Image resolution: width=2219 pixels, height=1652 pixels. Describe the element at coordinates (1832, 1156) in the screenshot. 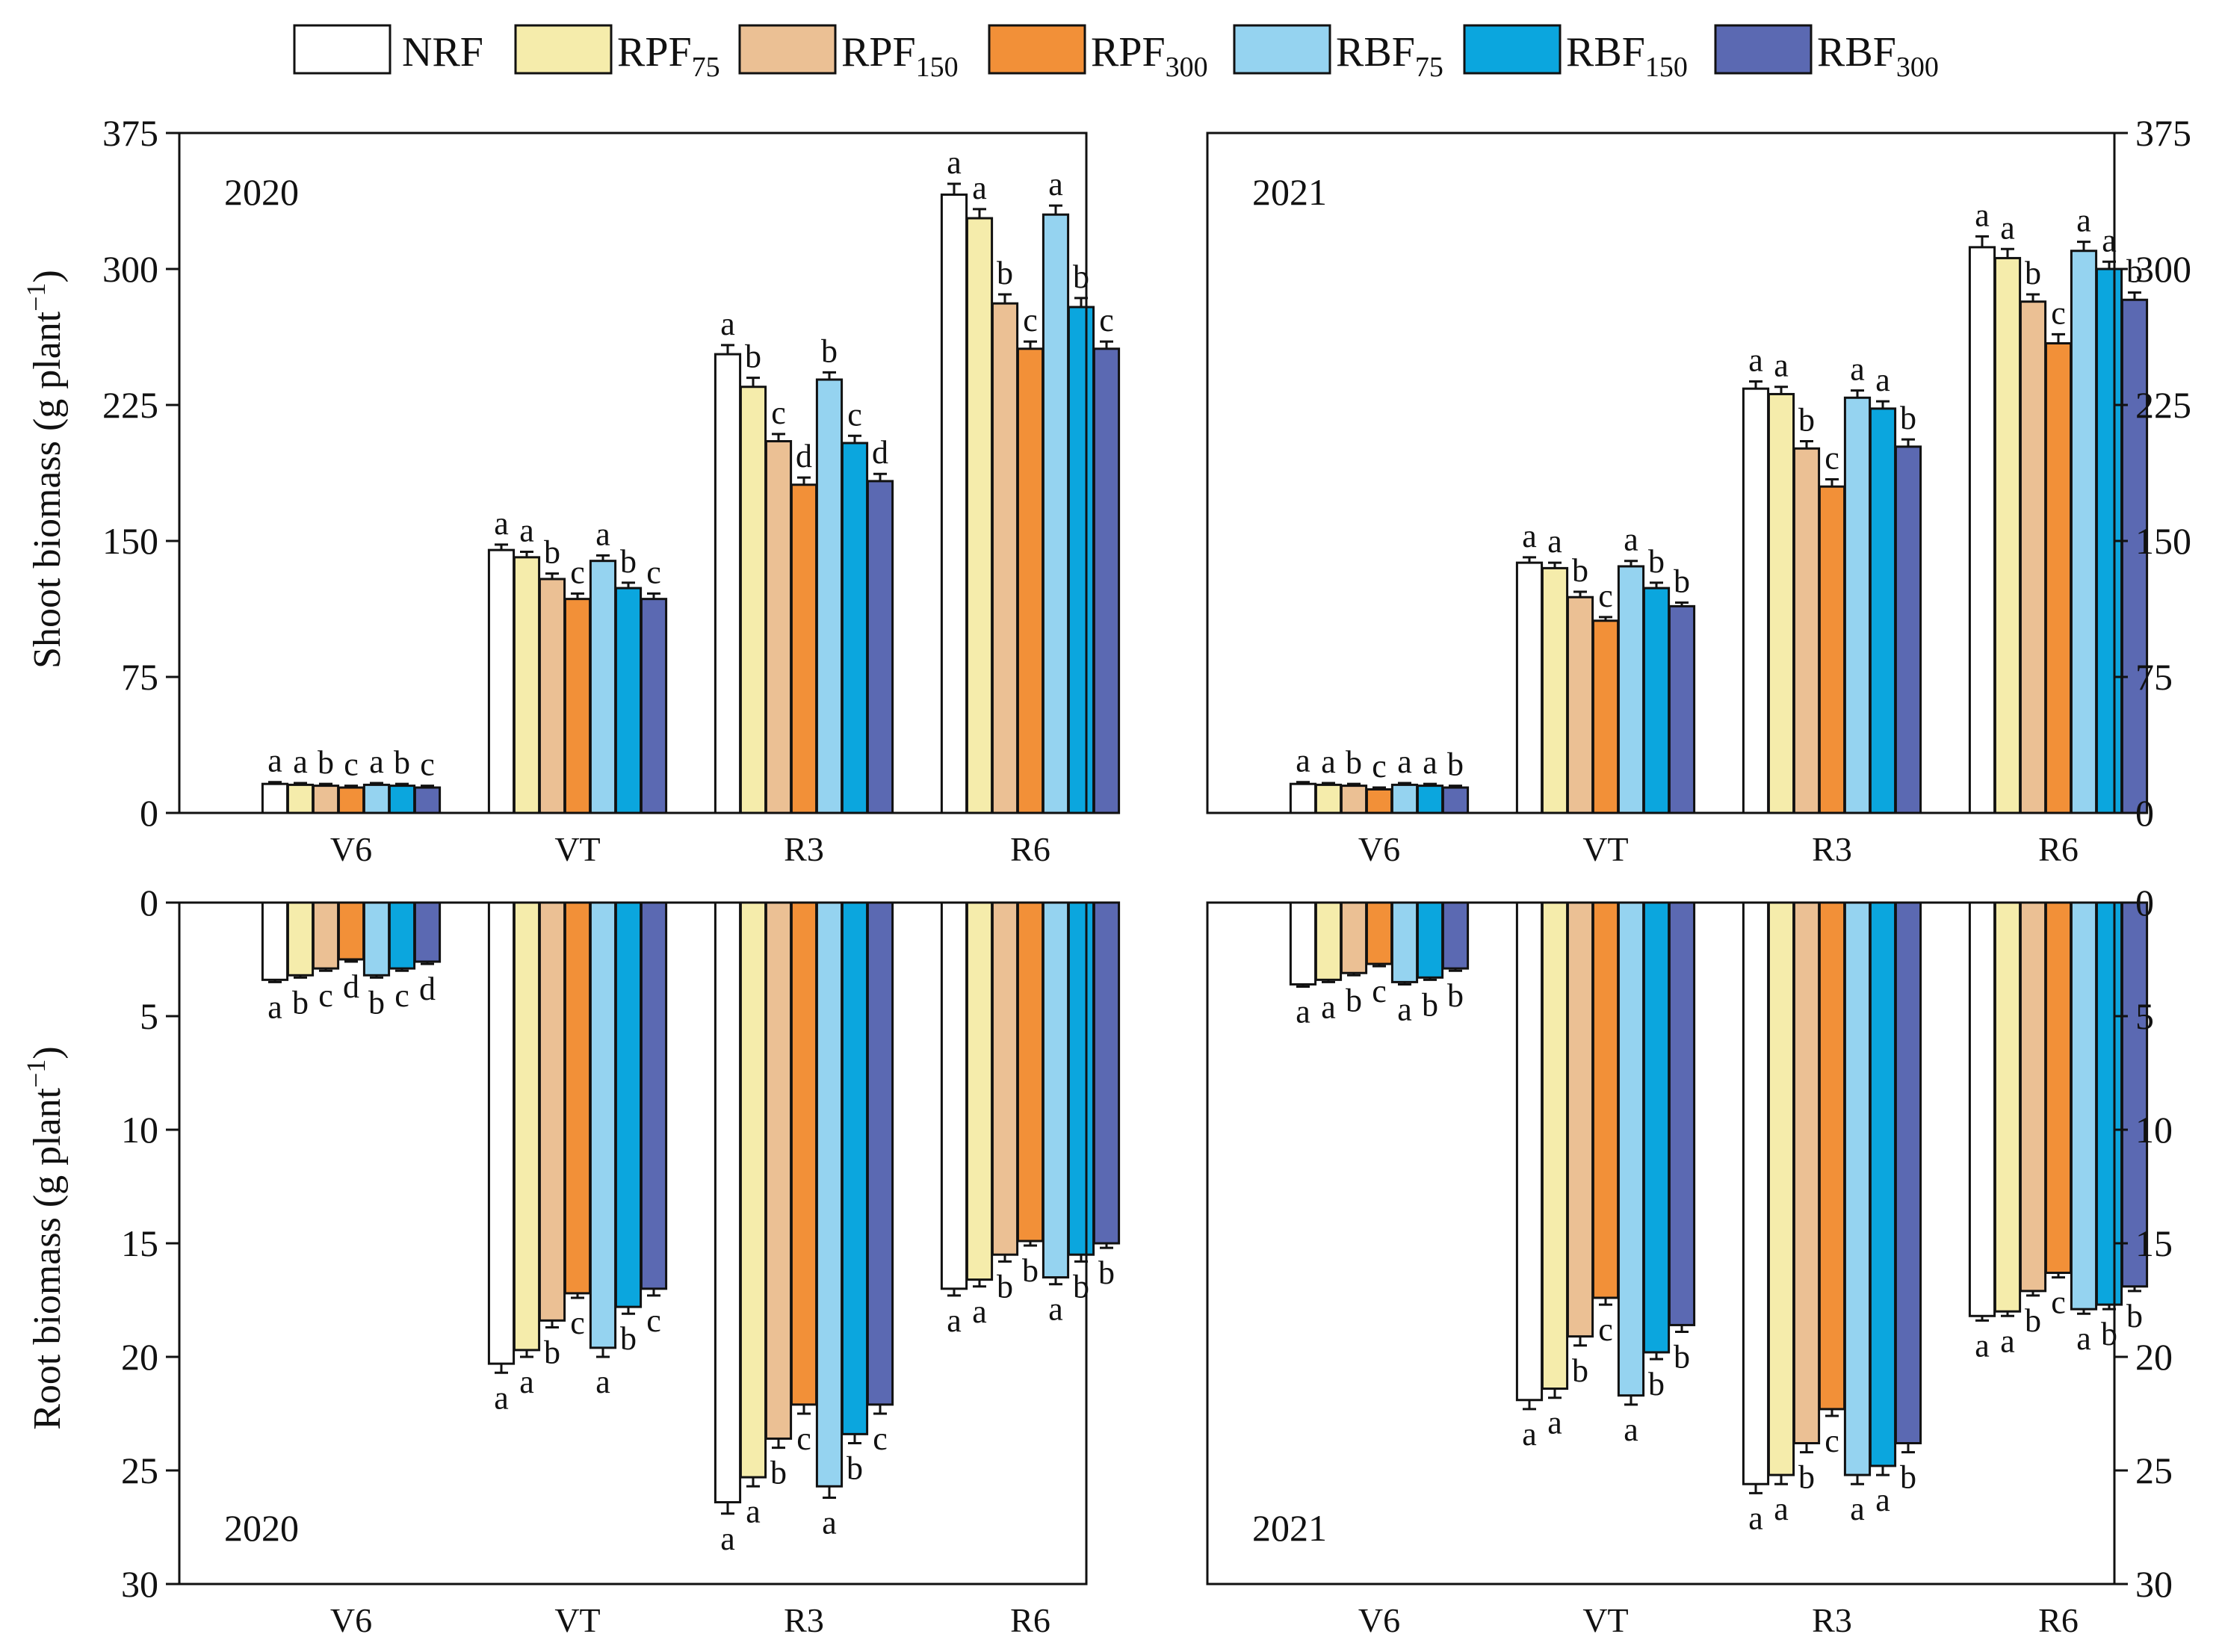

I see `bar-root-2021-R3-RPF300` at that location.